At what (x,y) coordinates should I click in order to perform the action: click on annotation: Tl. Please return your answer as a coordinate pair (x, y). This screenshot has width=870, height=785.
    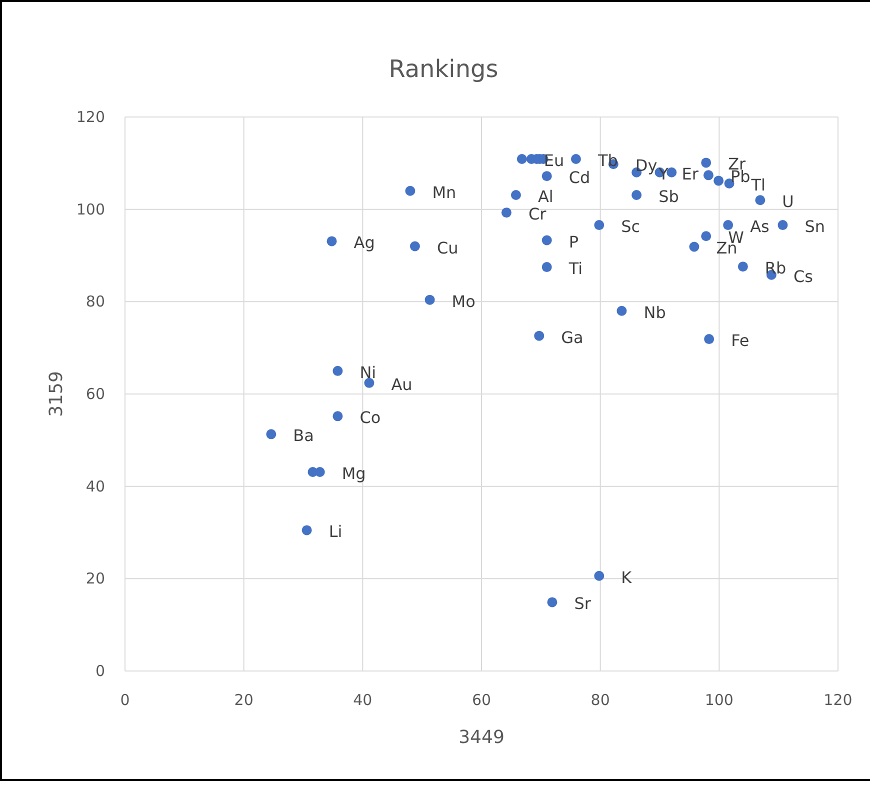
    Looking at the image, I should click on (758, 184).